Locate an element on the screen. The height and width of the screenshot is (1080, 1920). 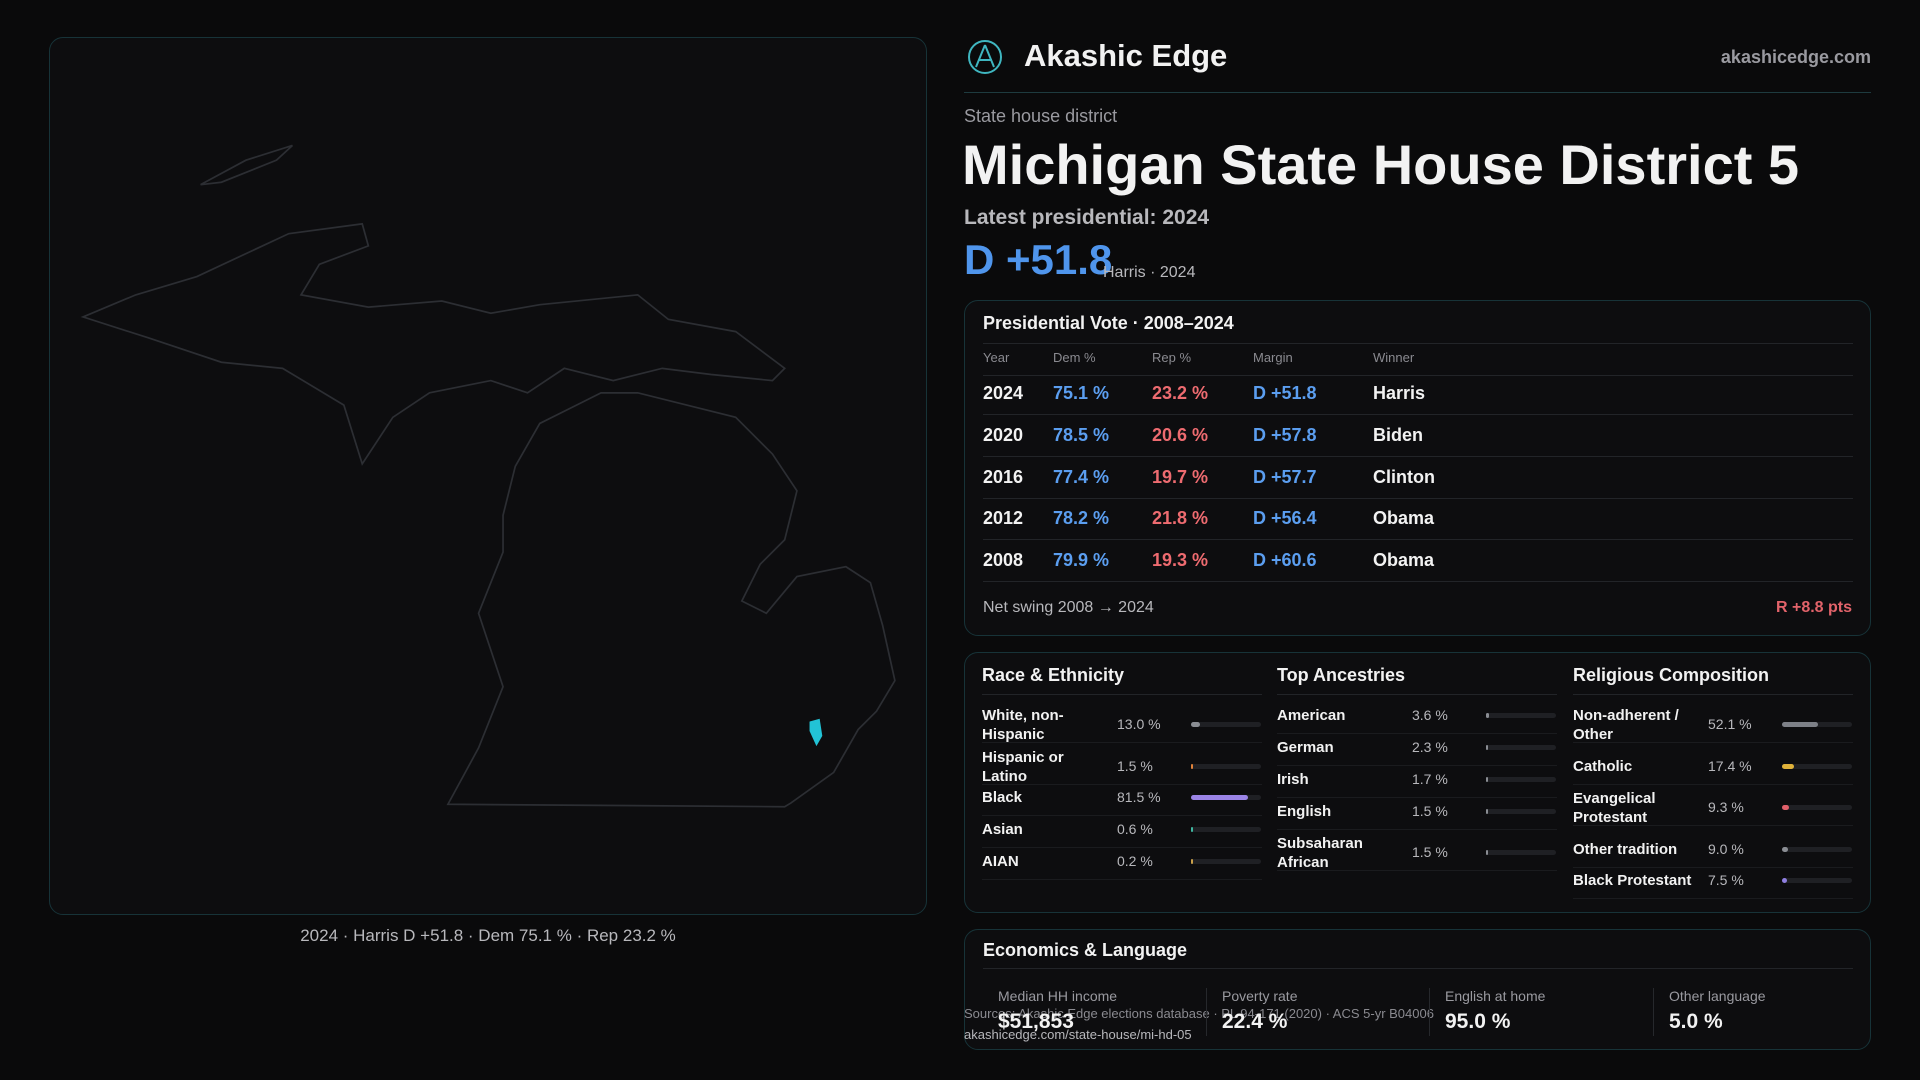
stat-label: Median HH income is located at coordinates (1058, 996).